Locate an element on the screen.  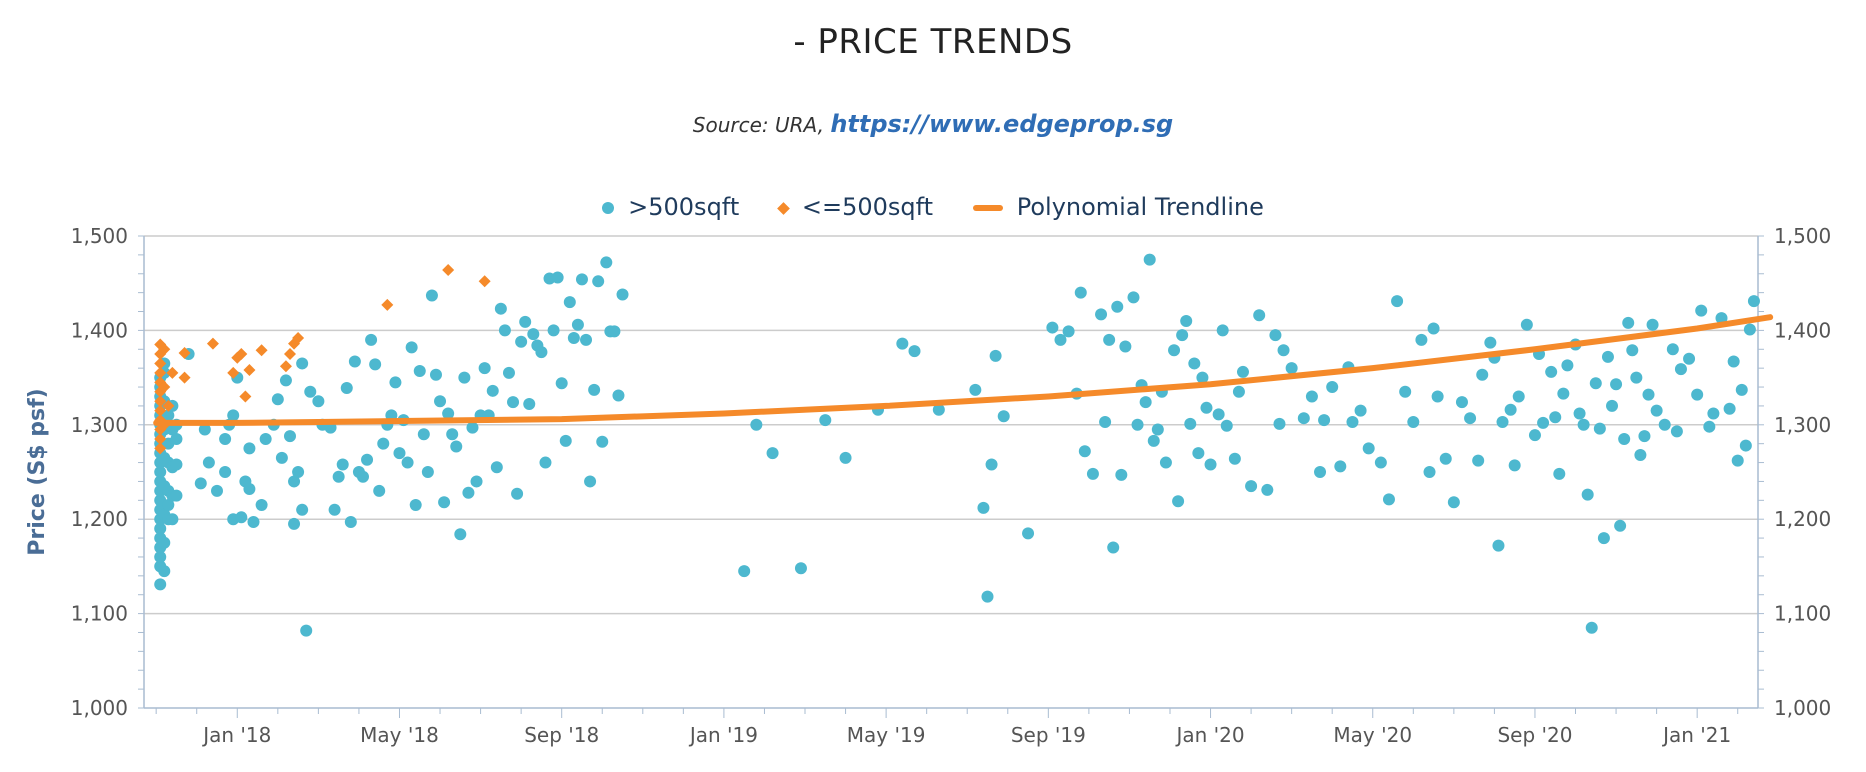
trendline is located at coordinates (963, 370).